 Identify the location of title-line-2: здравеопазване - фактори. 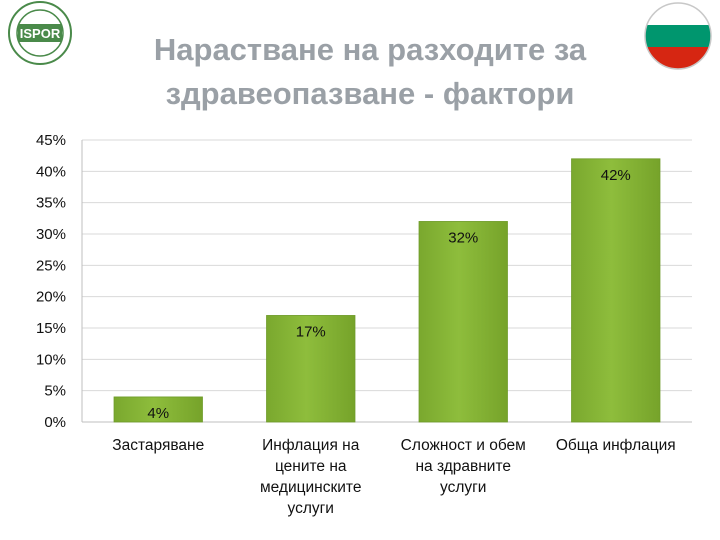
(370, 93).